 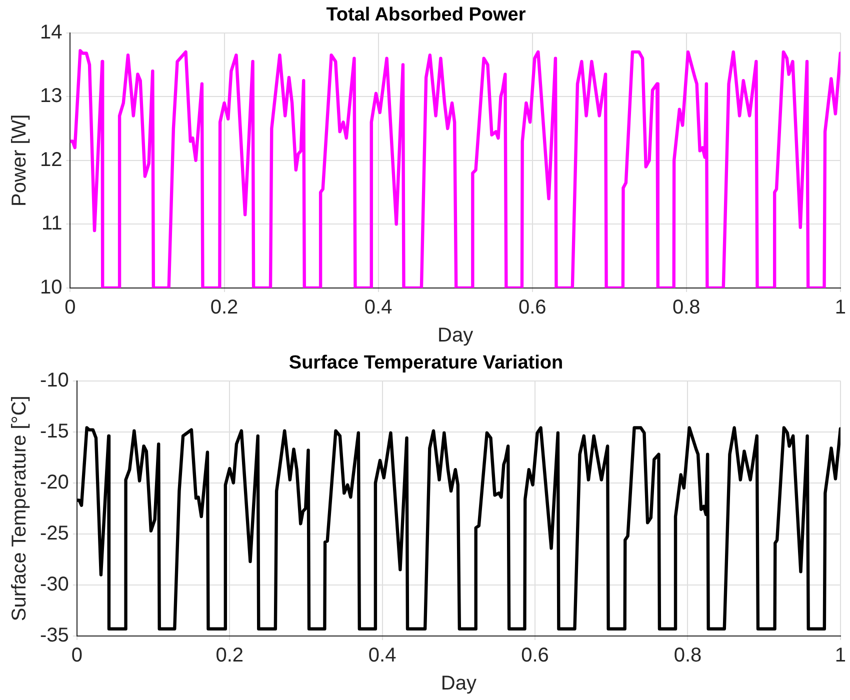 I want to click on y-tick-label: -30, so click(x=54, y=584).